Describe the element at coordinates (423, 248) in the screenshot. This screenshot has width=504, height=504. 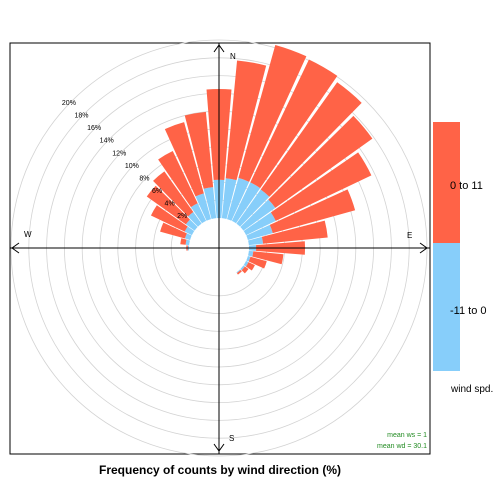
I see `east-arrowhead` at that location.